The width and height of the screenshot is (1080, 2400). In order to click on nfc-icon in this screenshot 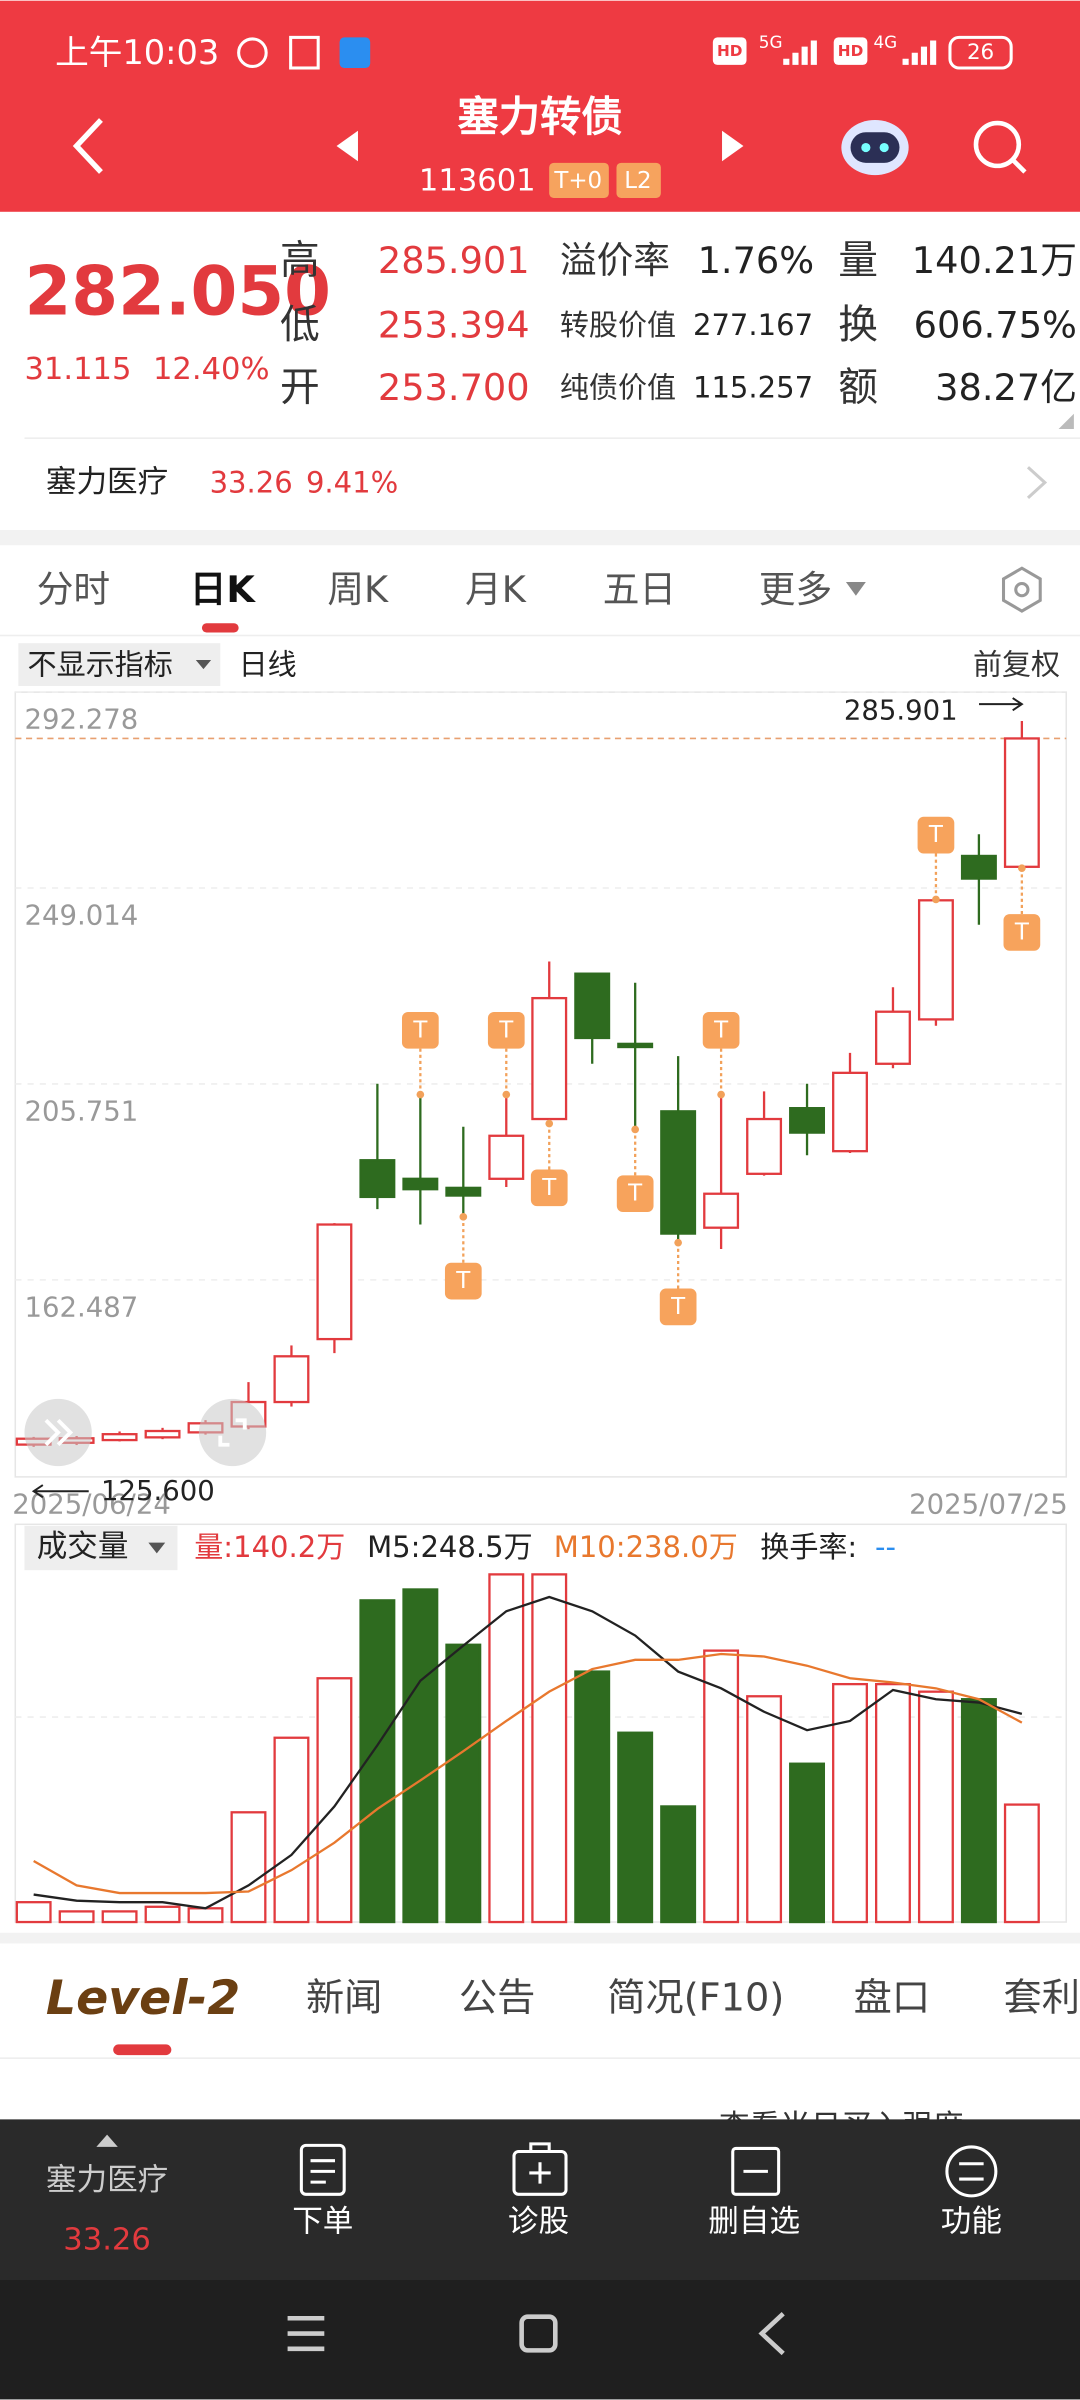, I will do `click(304, 52)`.